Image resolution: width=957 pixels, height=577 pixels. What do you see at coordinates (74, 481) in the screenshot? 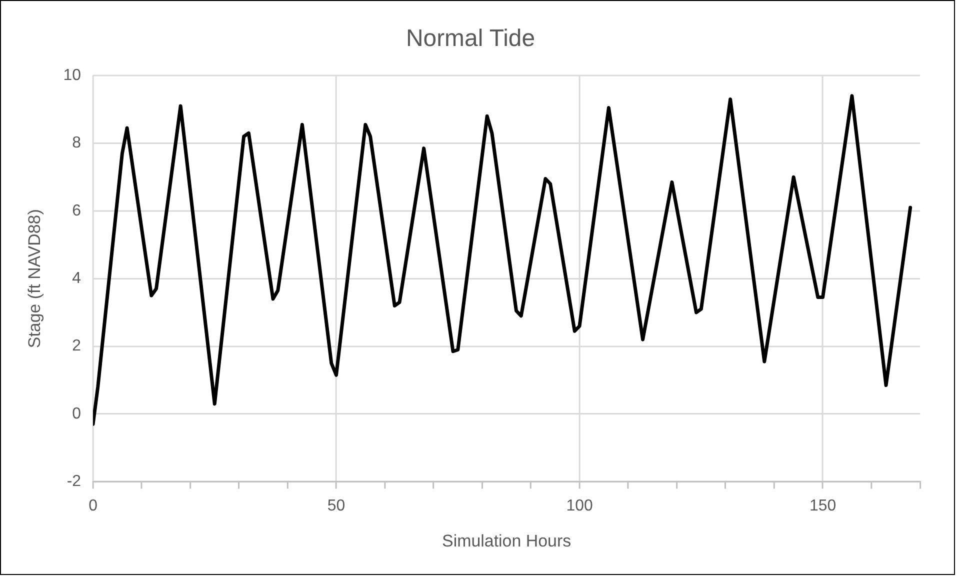
I see `y-tick-label: -2` at bounding box center [74, 481].